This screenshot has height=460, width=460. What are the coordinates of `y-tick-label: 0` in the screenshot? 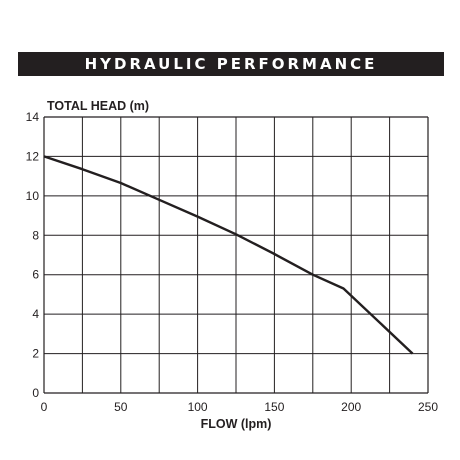 It's located at (35, 393).